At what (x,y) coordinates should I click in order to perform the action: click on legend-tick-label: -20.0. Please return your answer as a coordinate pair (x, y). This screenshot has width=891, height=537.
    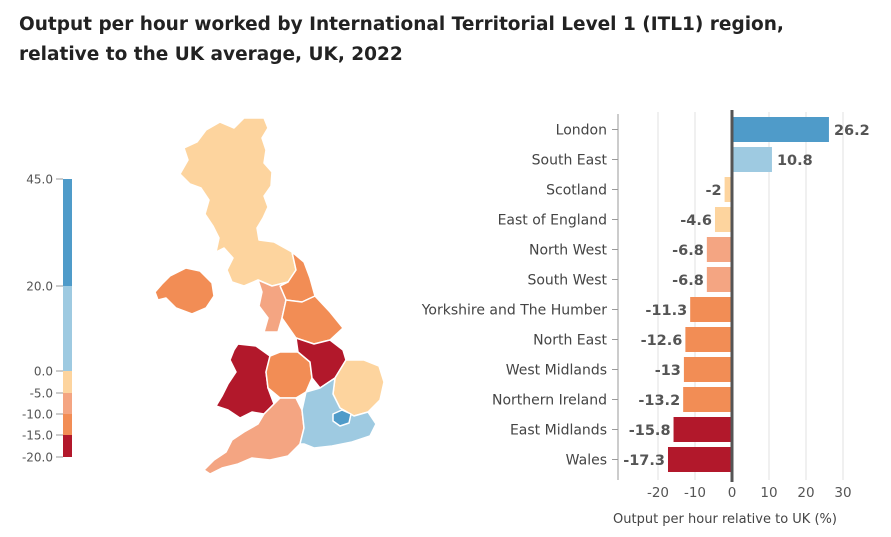
    Looking at the image, I should click on (37, 458).